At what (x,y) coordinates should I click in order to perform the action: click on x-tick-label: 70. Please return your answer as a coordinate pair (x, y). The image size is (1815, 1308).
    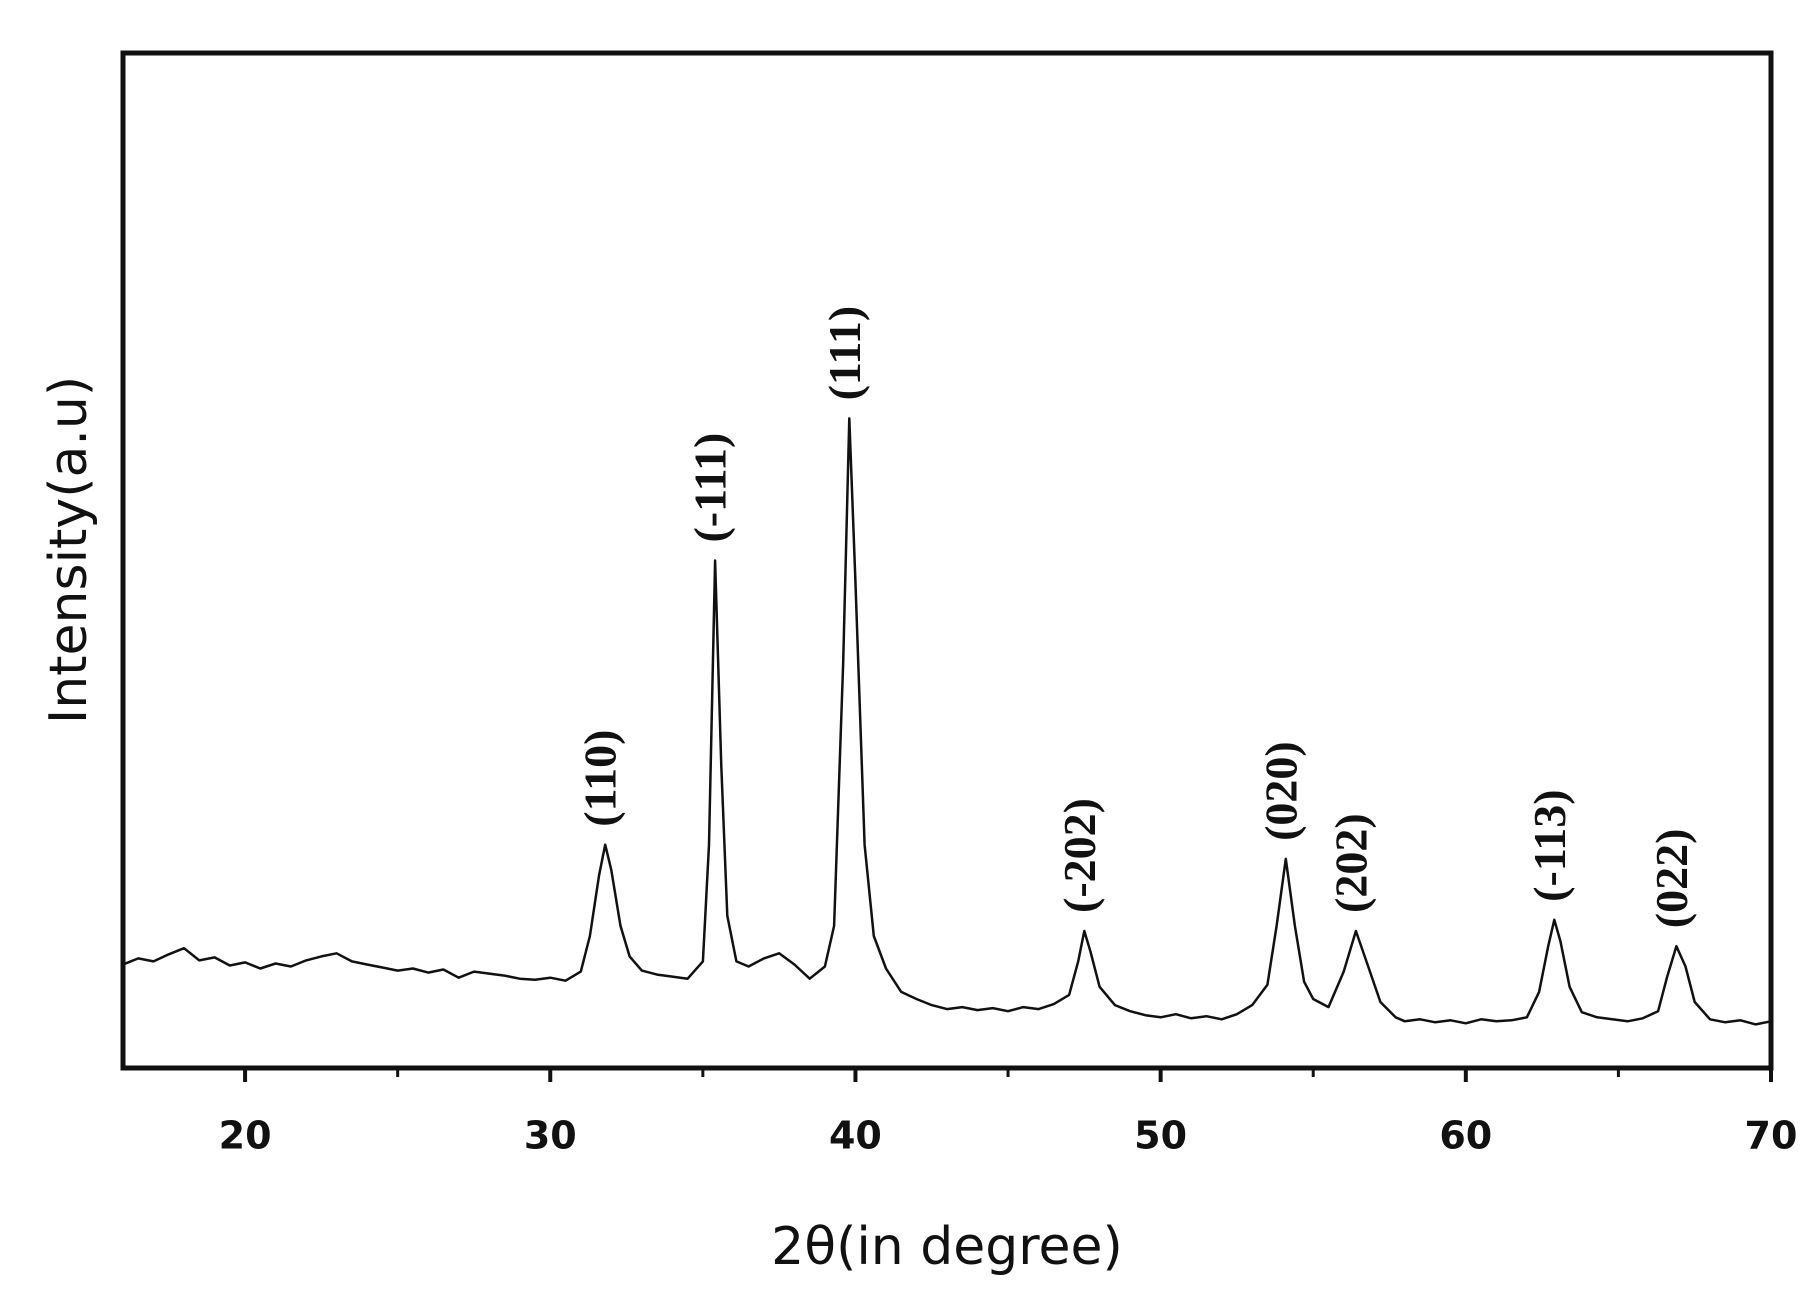
    Looking at the image, I should click on (1771, 1136).